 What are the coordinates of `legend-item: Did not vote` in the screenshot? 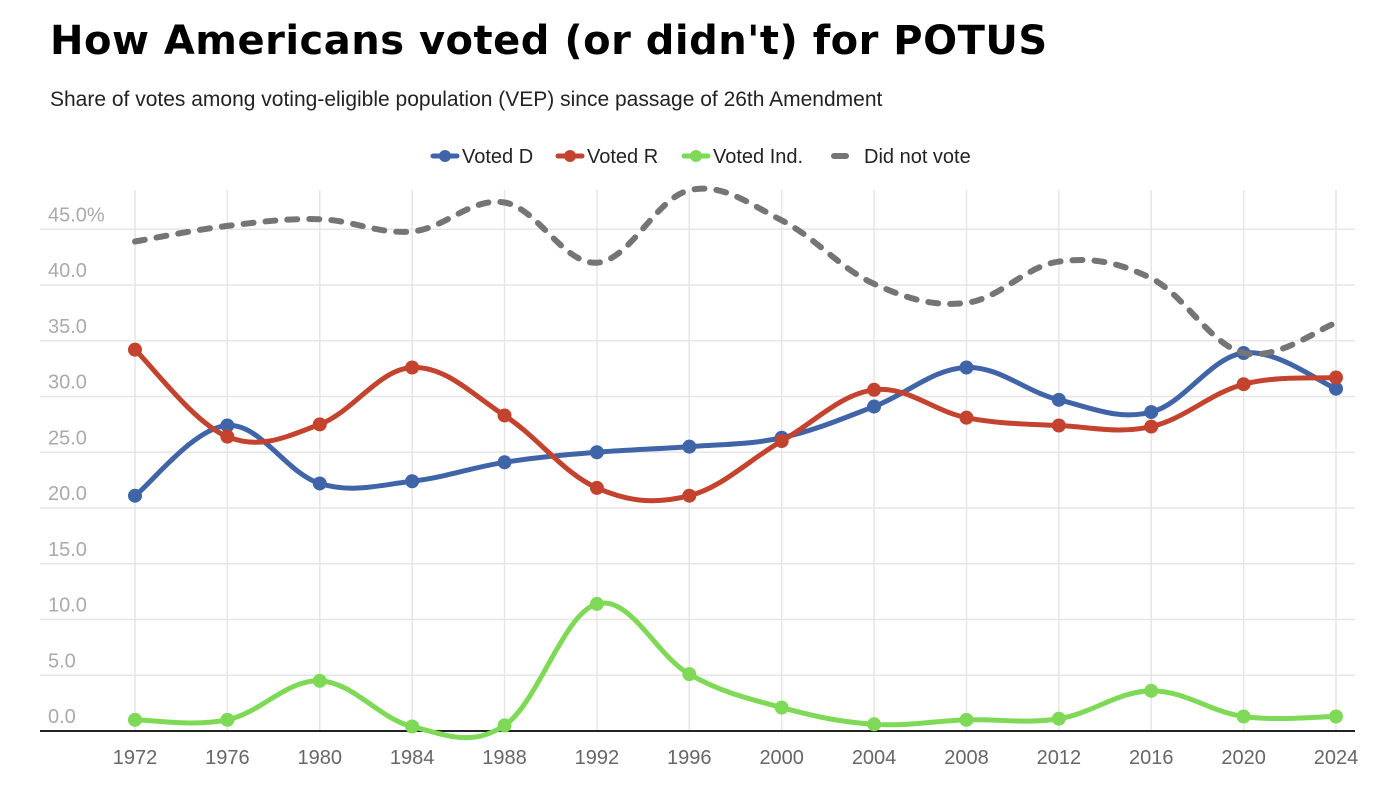 It's located at (901, 157).